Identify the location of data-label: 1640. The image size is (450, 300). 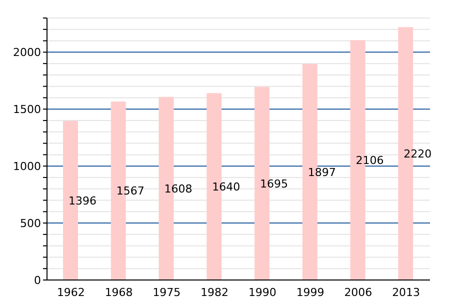
(226, 187).